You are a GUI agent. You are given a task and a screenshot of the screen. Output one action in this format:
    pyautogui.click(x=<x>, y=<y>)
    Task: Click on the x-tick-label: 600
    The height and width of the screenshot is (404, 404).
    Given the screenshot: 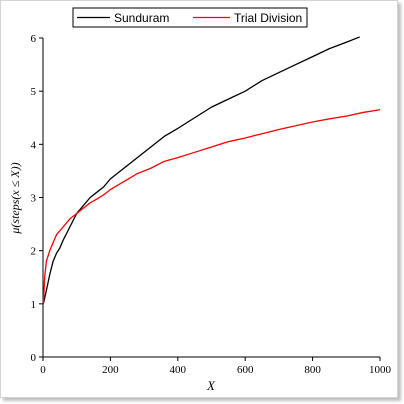 What is the action you would take?
    pyautogui.click(x=245, y=370)
    